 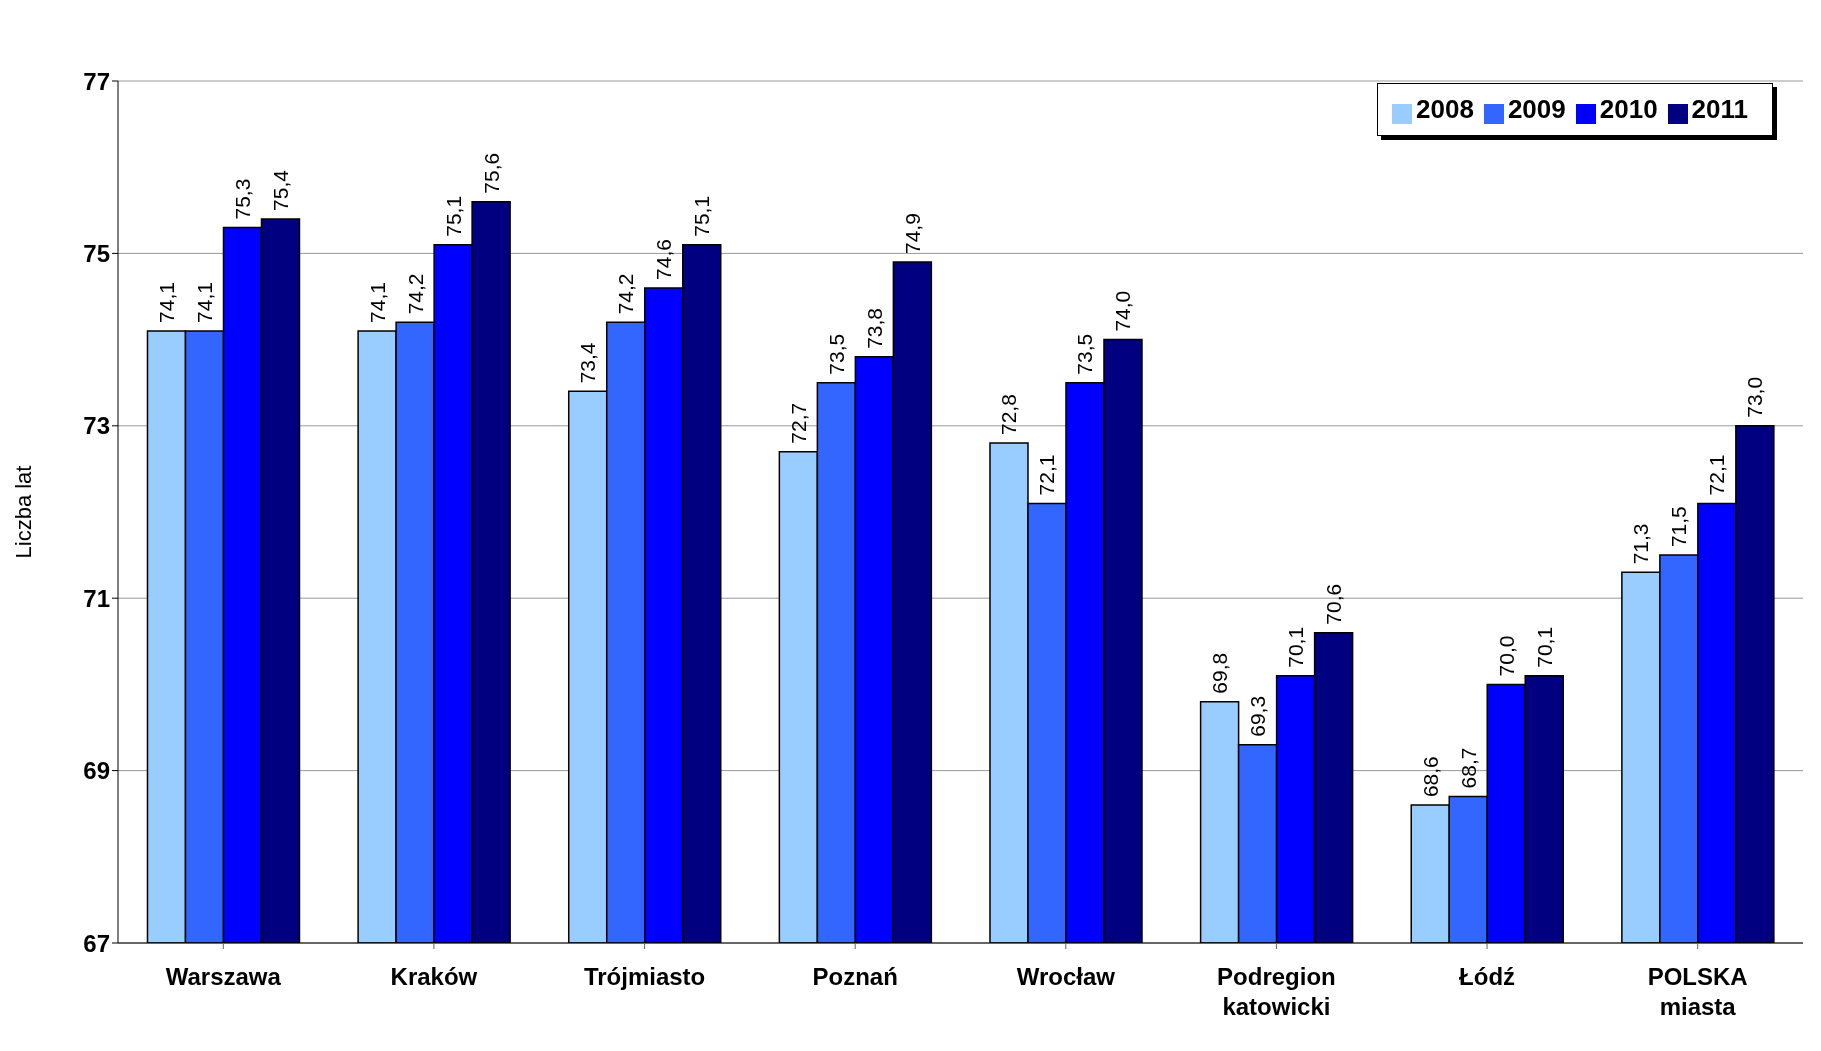 I want to click on x-tick-label: Wrocław, so click(x=1066, y=976).